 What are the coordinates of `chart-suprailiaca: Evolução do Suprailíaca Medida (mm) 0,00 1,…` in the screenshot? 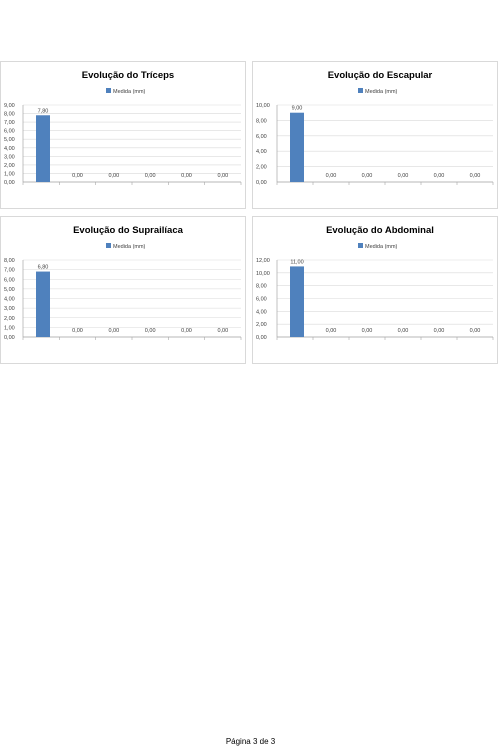 It's located at (123, 290).